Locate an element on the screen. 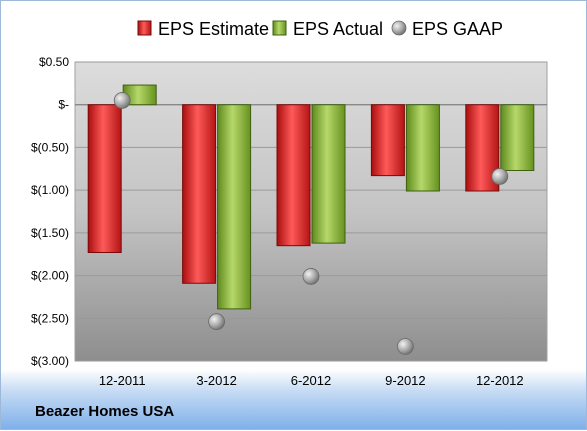 The image size is (587, 431). x-axis: 12-2011 3-2012 6-2012 9-2012 12-2012 is located at coordinates (311, 380).